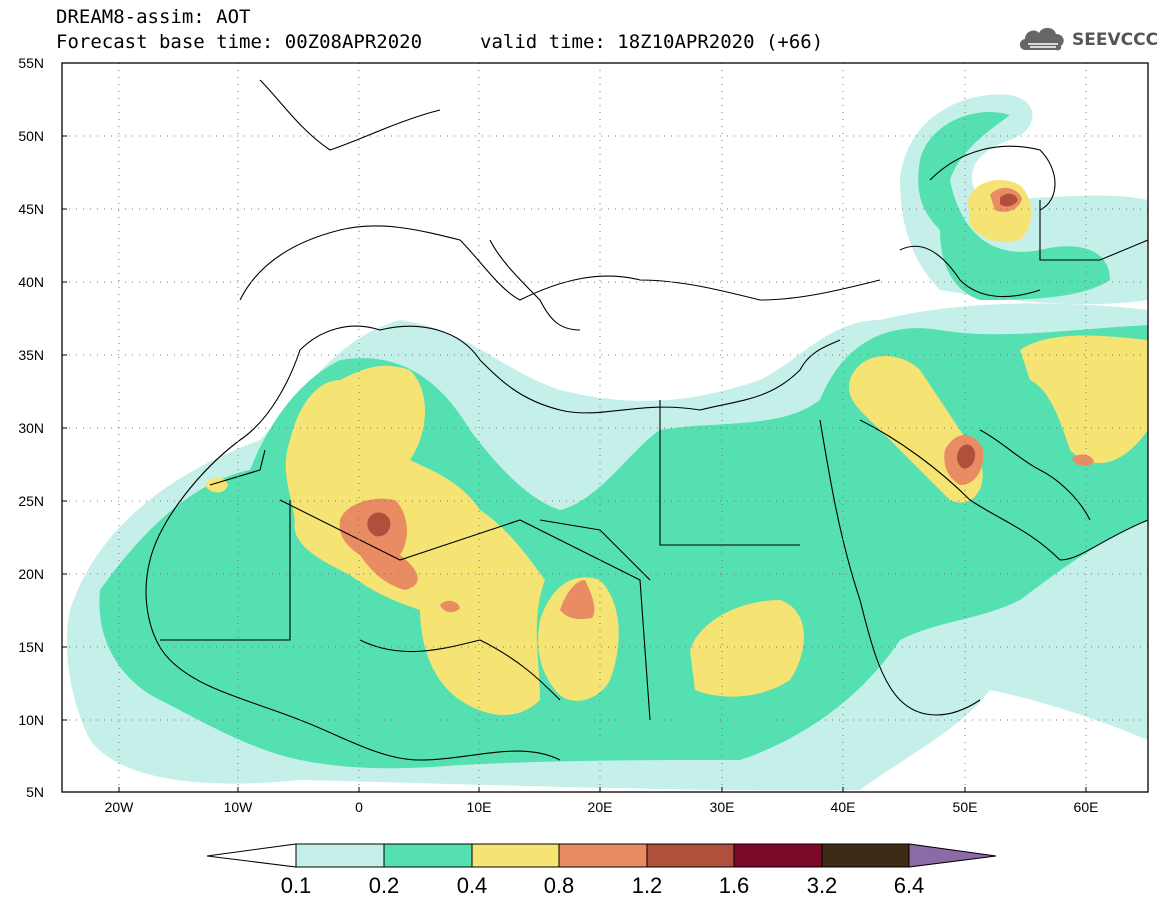 Image resolution: width=1165 pixels, height=905 pixels. Describe the element at coordinates (559, 885) in the screenshot. I see `colorbar-label: 0.8` at that location.